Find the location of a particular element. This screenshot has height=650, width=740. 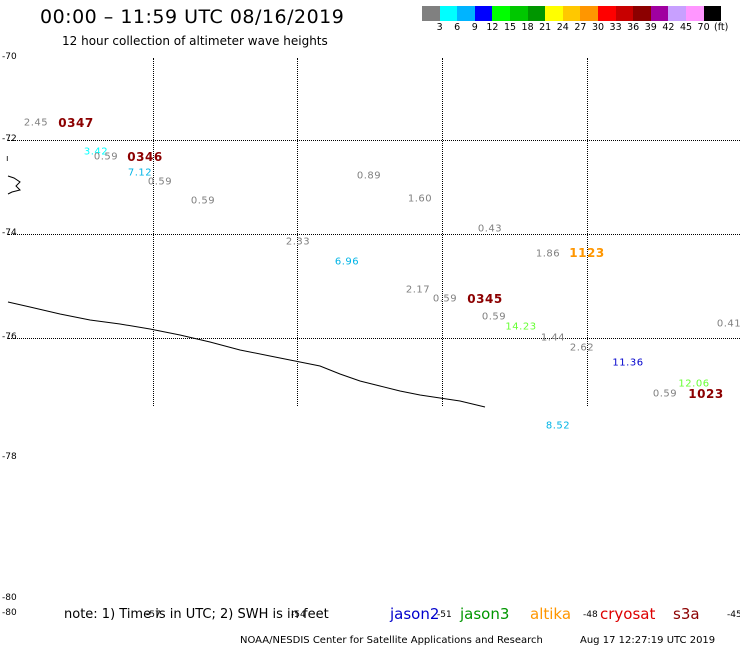

colorbar-label: 70 is located at coordinates (703, 27).